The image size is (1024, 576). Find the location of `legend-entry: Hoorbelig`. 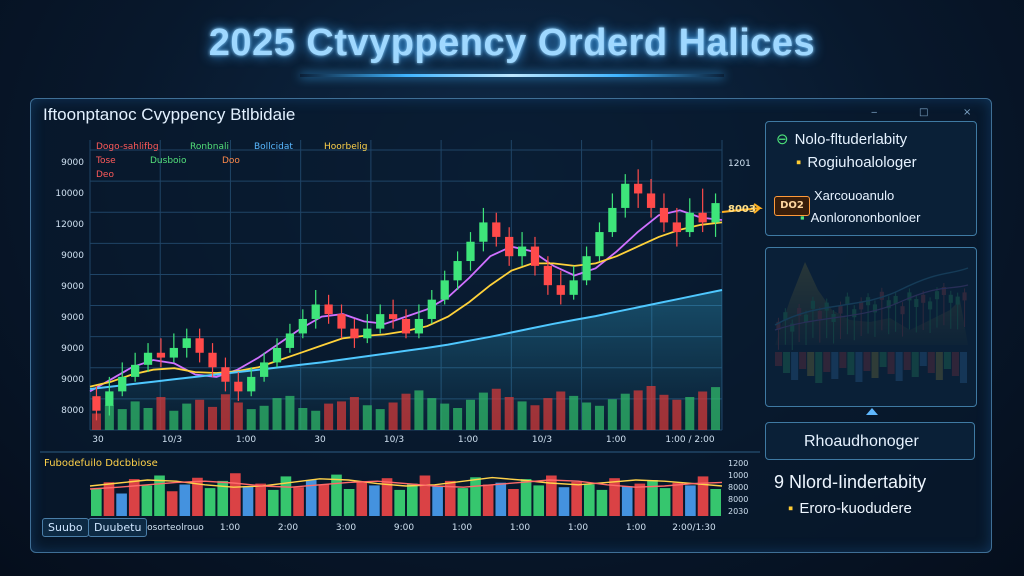

legend-entry: Hoorbelig is located at coordinates (345, 147).